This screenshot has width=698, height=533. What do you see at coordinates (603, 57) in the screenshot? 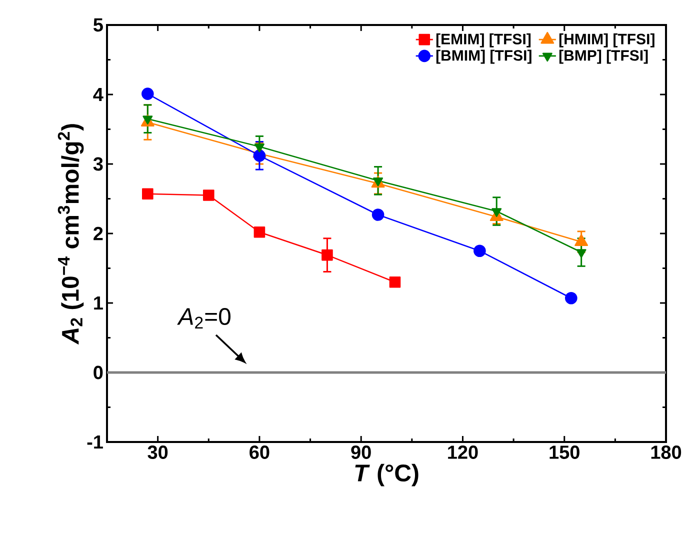
I see `legend-label: [BMP] [TFSI]` at bounding box center [603, 57].